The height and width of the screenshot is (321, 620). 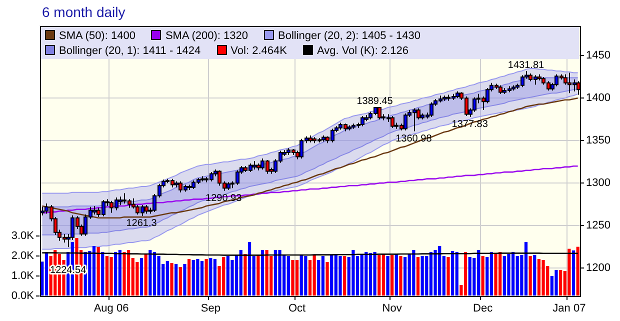 What do you see at coordinates (297, 308) in the screenshot?
I see `x-tick-label: Oct` at bounding box center [297, 308].